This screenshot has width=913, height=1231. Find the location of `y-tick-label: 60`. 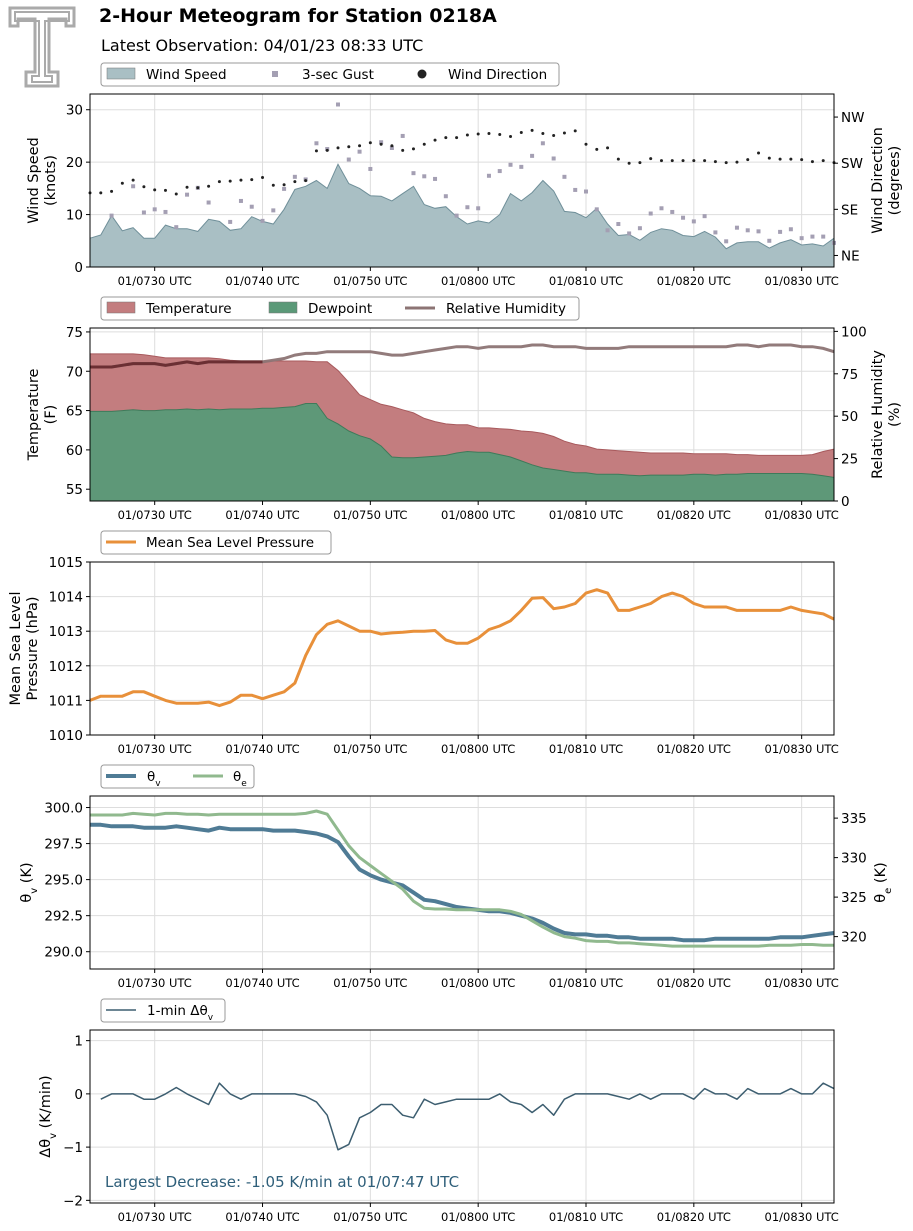

y-tick-label: 60 is located at coordinates (74, 451).